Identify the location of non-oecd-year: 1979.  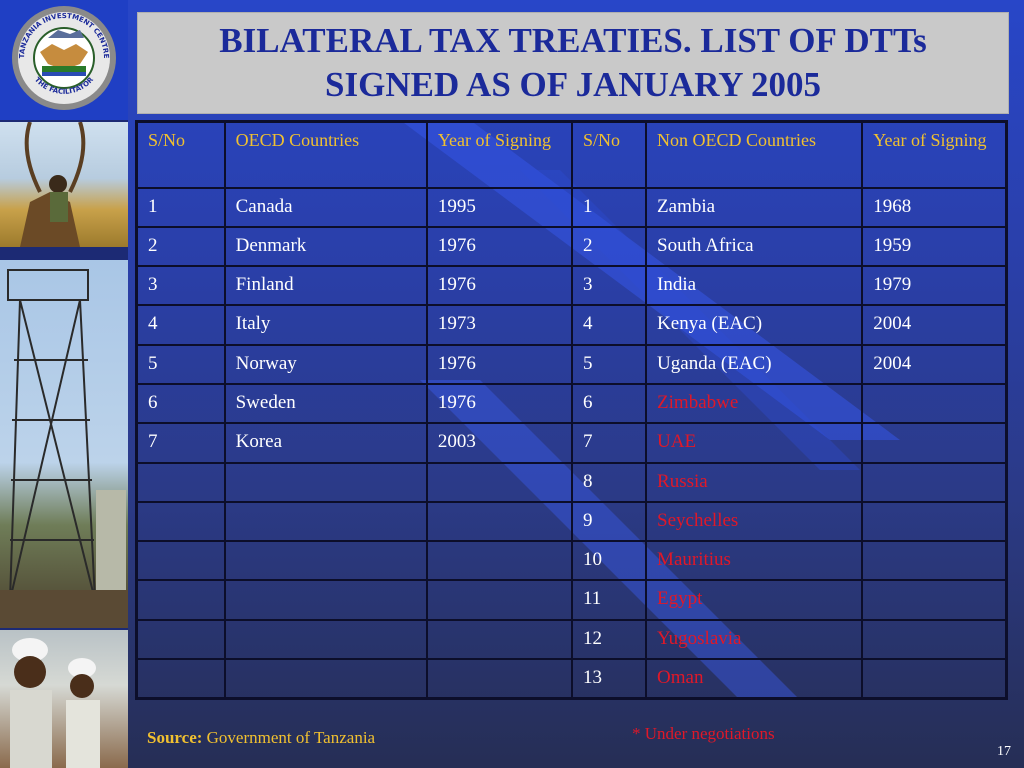
(934, 286).